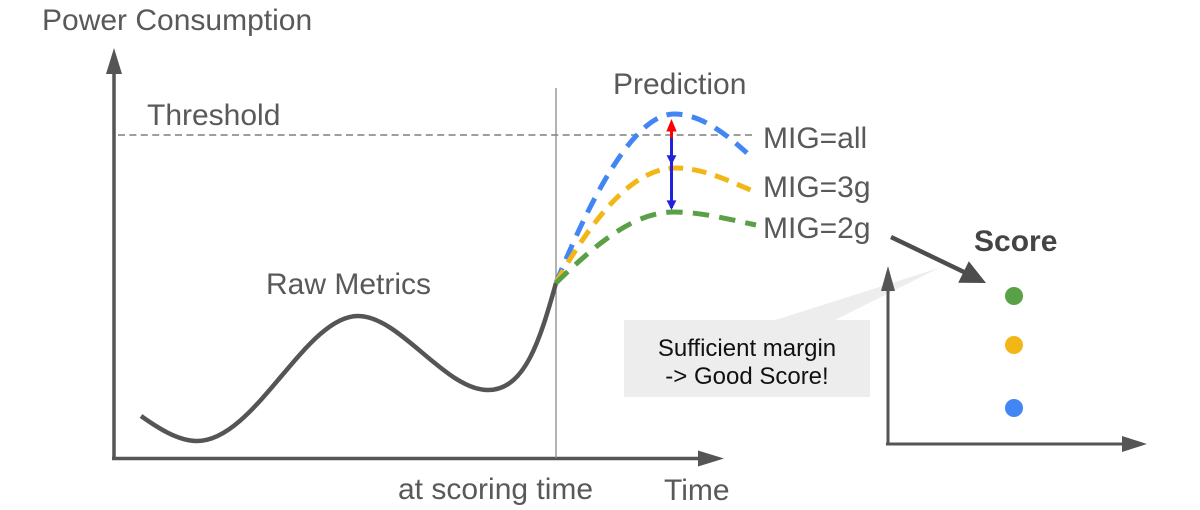 Image resolution: width=1200 pixels, height=510 pixels. Describe the element at coordinates (348, 284) in the screenshot. I see `svg-text: Raw Metrics` at that location.